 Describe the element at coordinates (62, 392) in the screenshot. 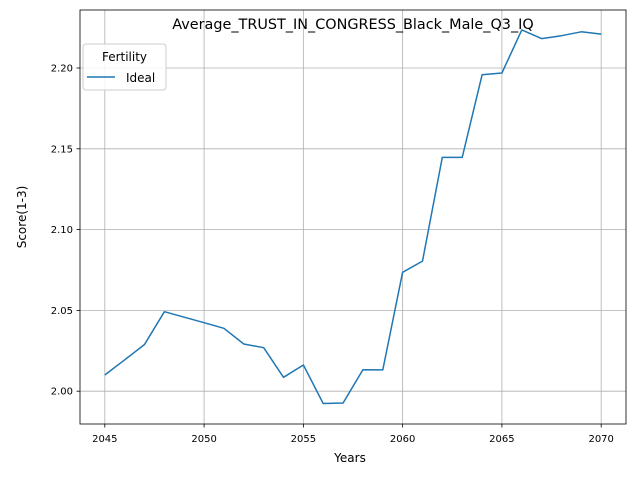

I see `y-tick-label: 2.00` at that location.